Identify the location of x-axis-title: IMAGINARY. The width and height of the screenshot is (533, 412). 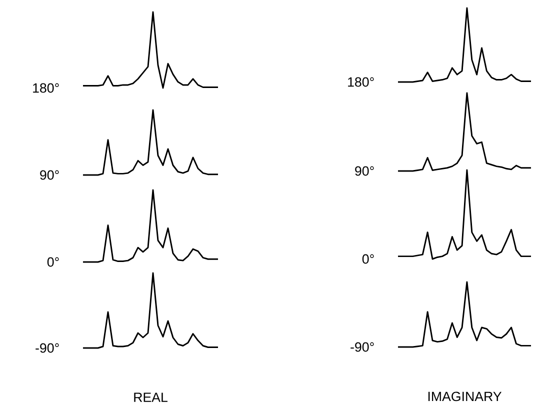
(465, 397).